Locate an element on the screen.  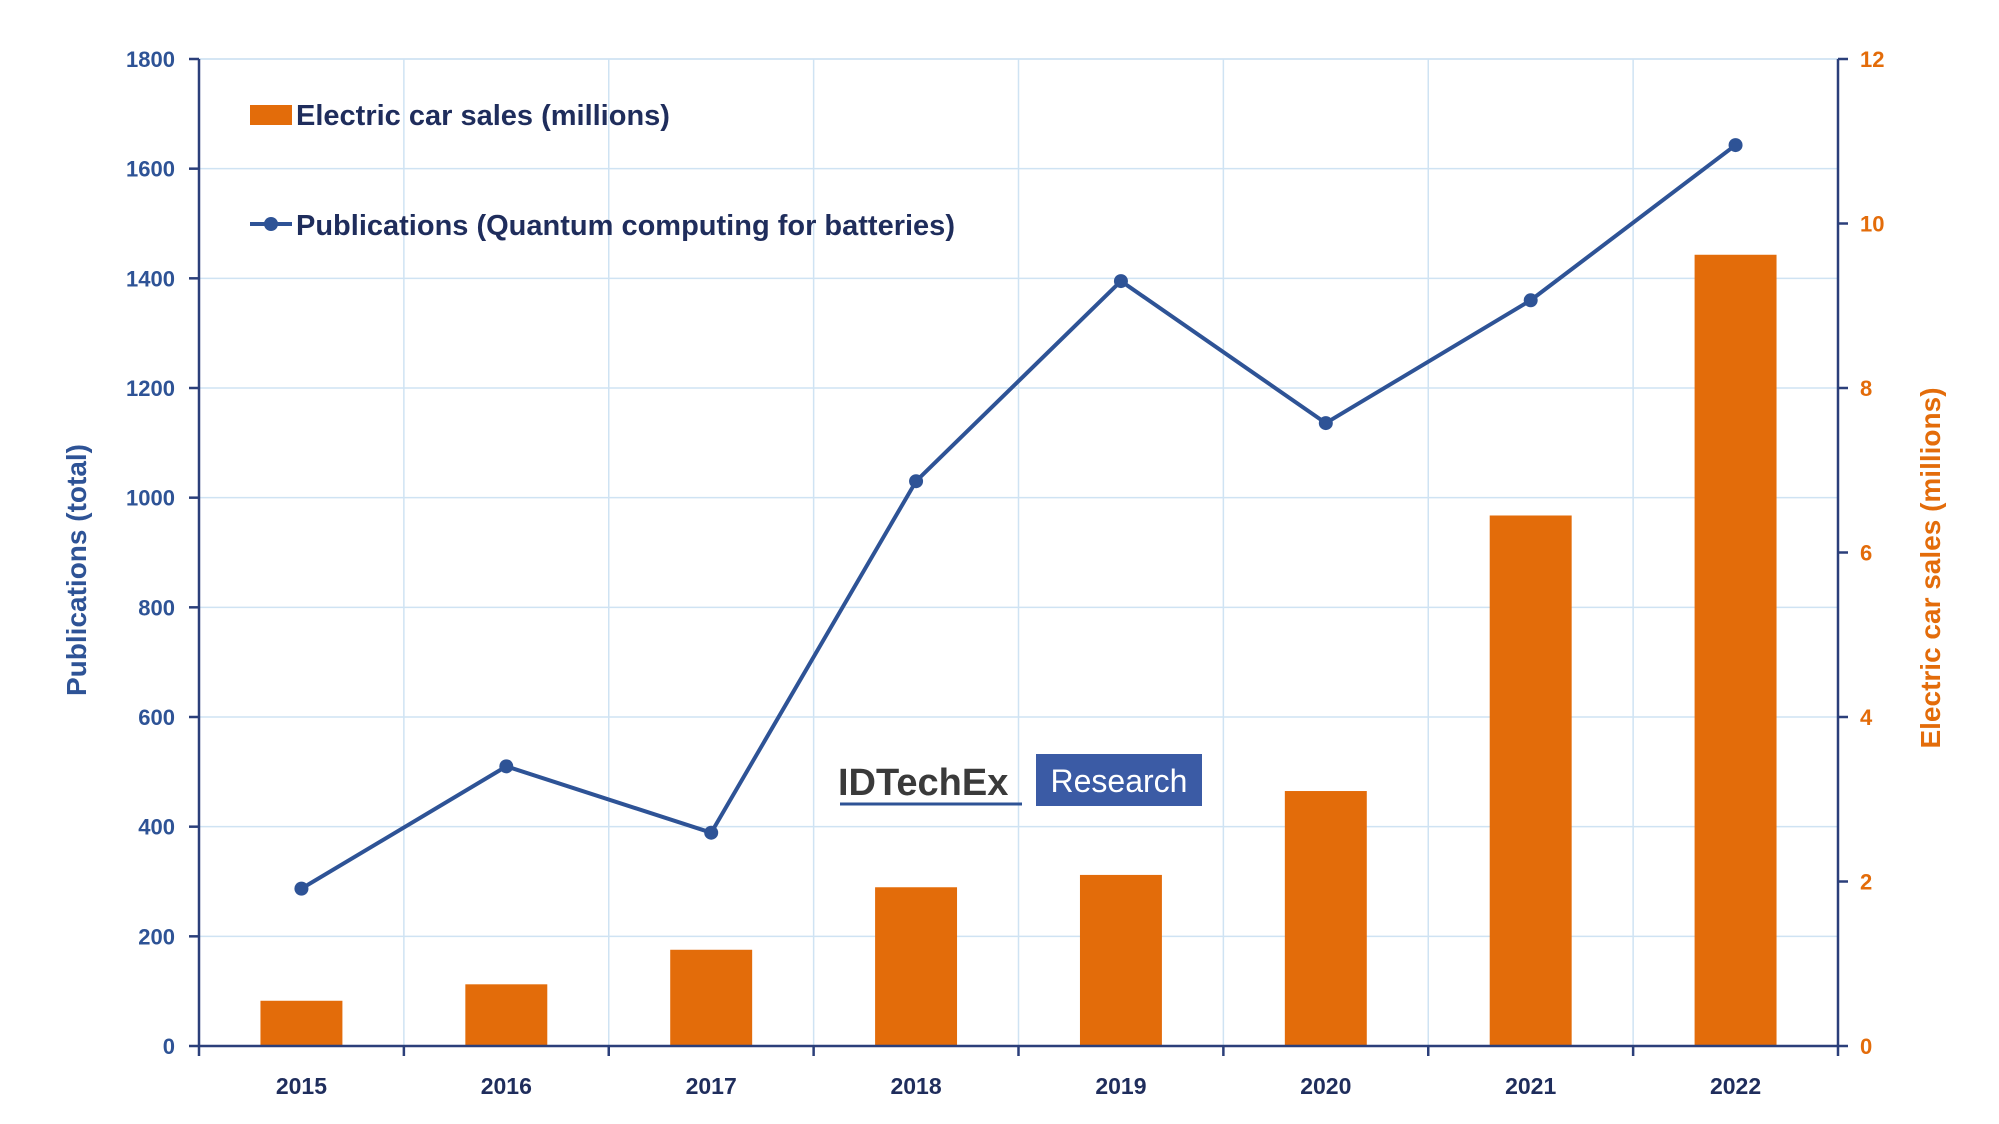
bar-2017 is located at coordinates (711, 997).